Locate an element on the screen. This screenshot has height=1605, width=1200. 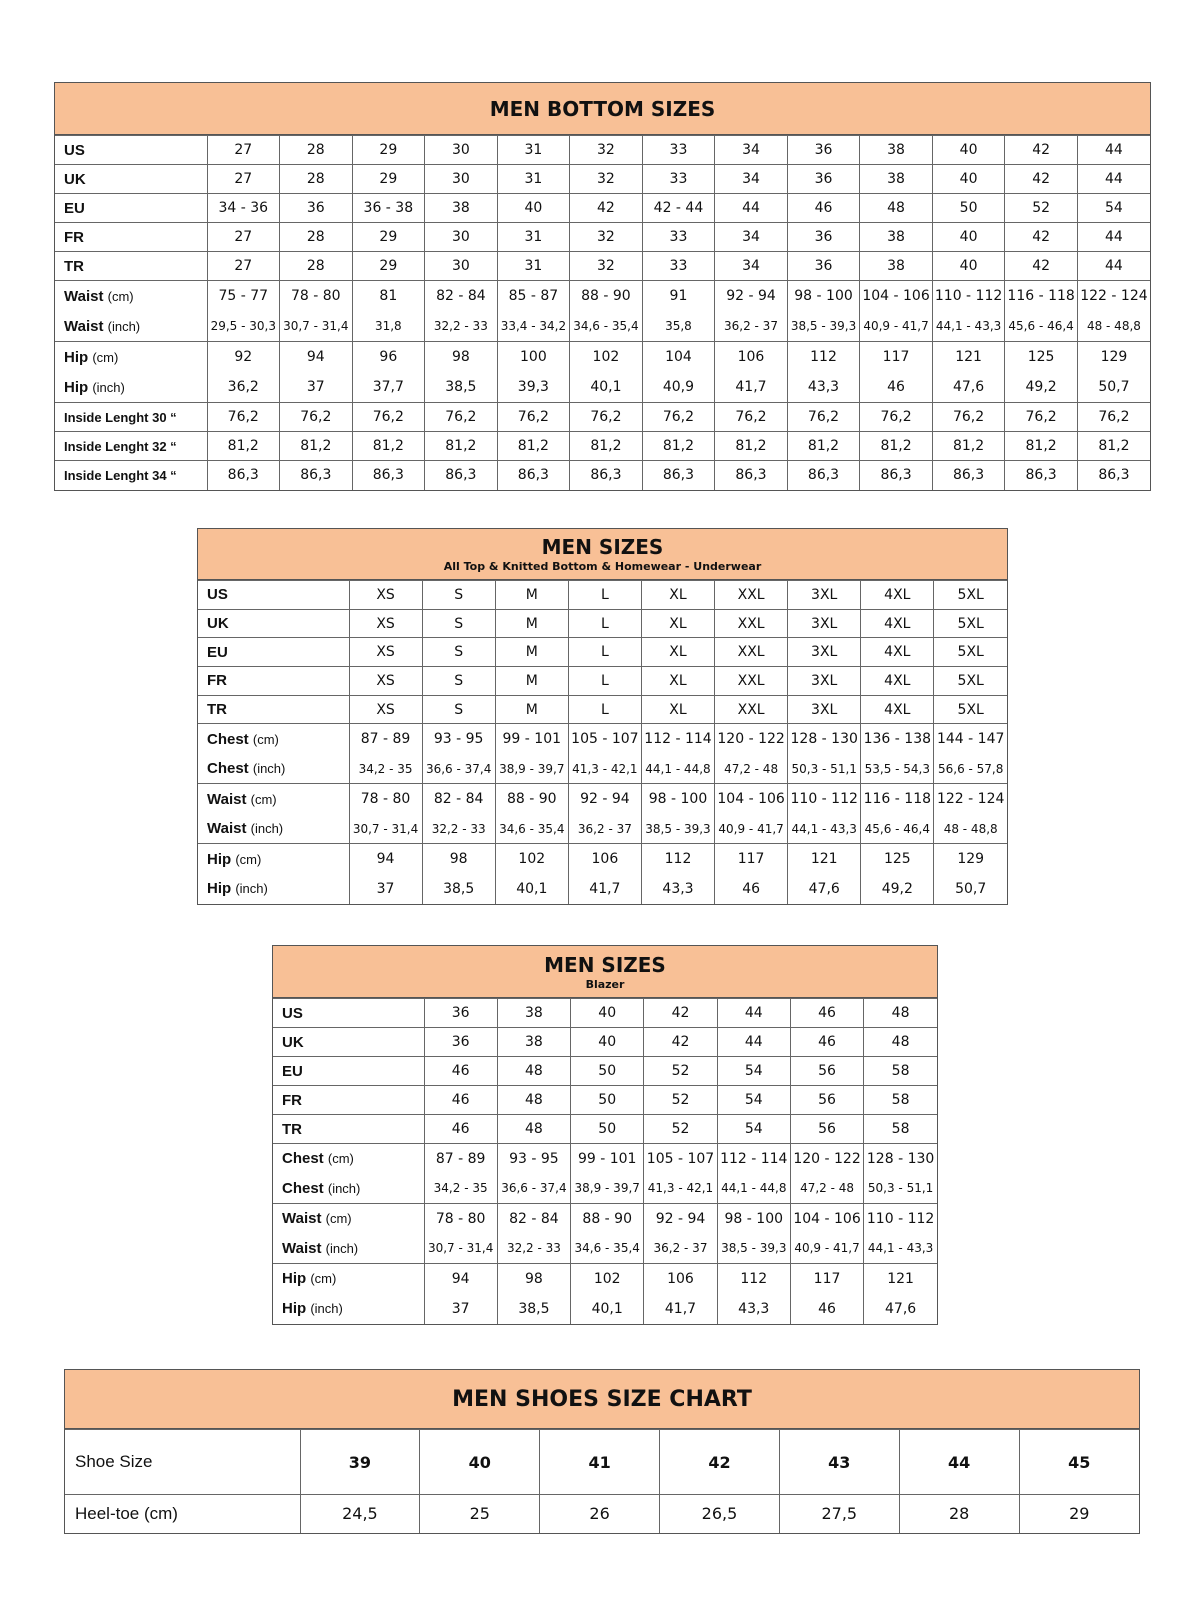
size-cell: 37 is located at coordinates (316, 387).